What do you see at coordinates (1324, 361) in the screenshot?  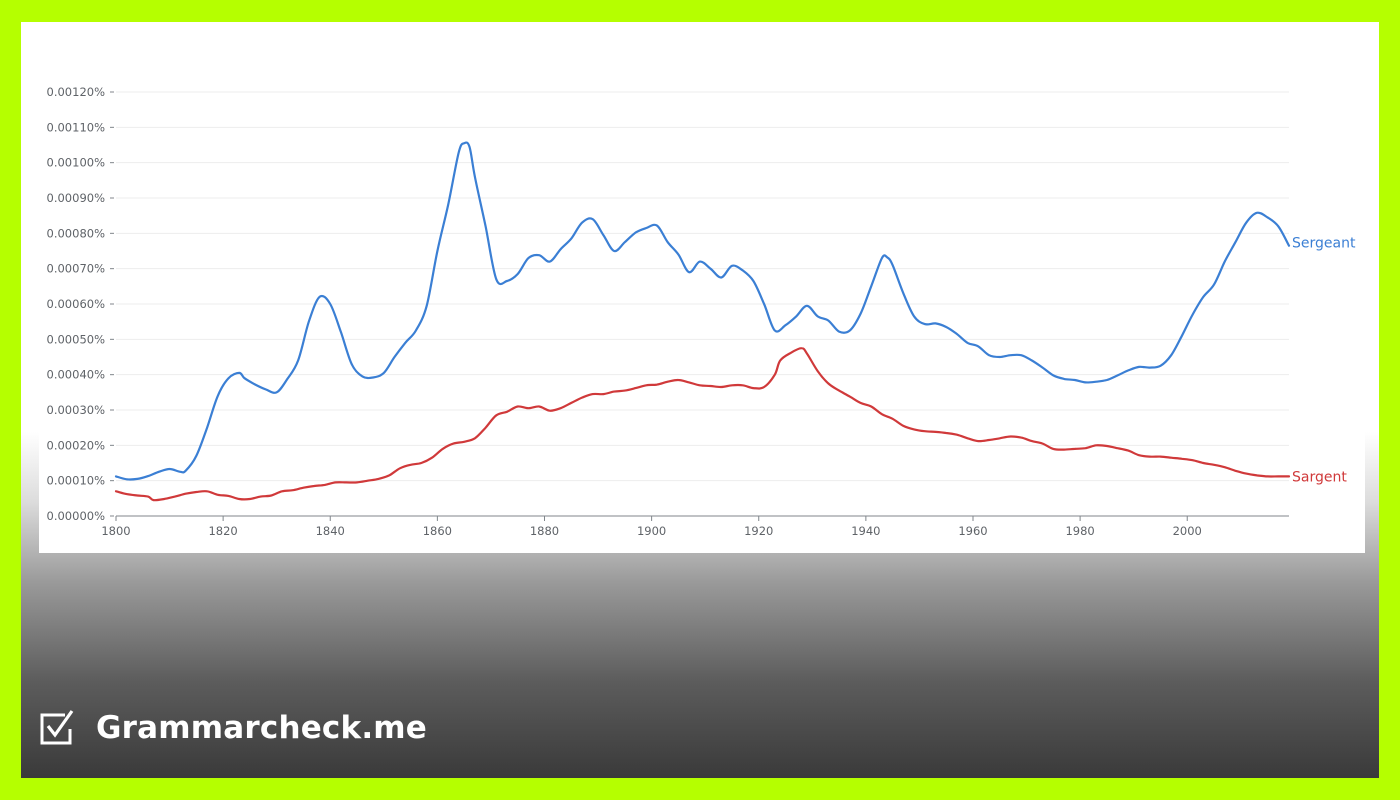 I see `series-labels: Sergeant Sargent` at bounding box center [1324, 361].